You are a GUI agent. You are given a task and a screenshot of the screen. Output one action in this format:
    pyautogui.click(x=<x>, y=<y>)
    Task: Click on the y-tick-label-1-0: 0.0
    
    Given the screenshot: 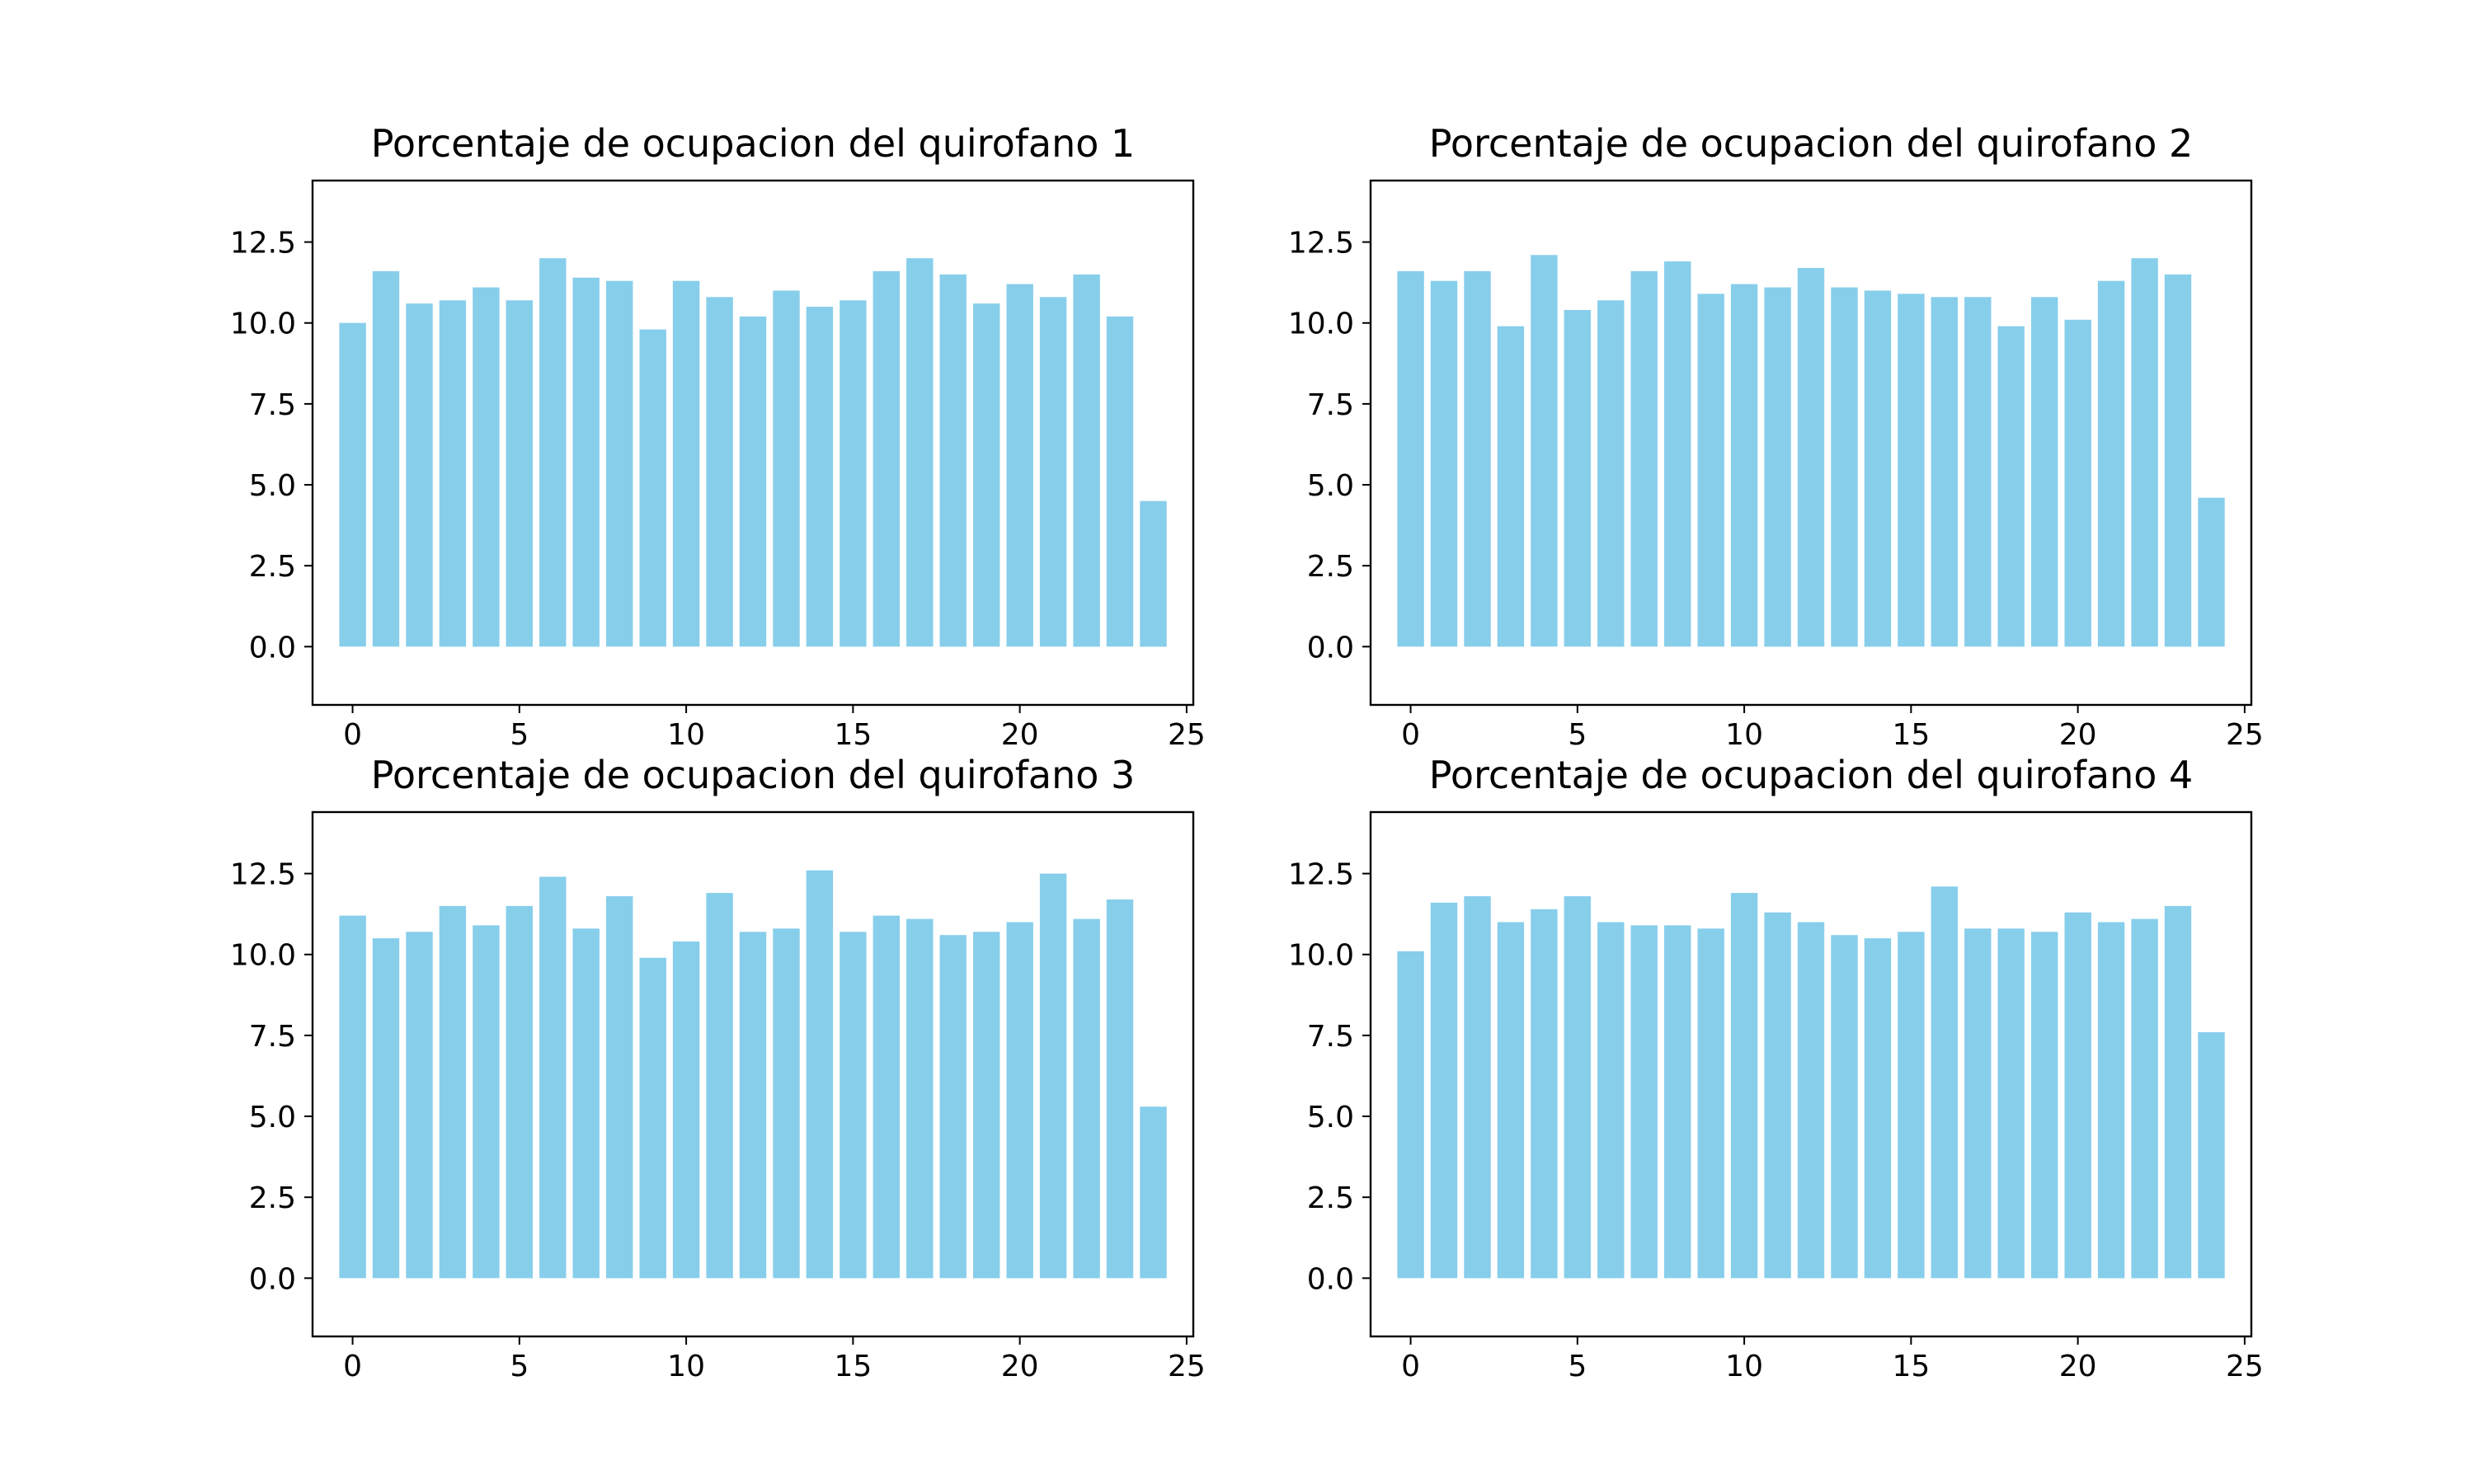 What is the action you would take?
    pyautogui.click(x=272, y=648)
    